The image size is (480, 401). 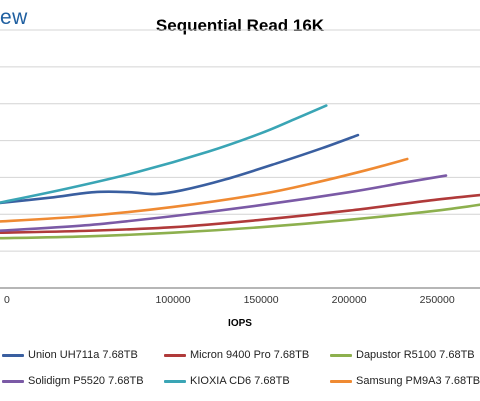 What do you see at coordinates (173, 300) in the screenshot?
I see `x-tick-label: 100000` at bounding box center [173, 300].